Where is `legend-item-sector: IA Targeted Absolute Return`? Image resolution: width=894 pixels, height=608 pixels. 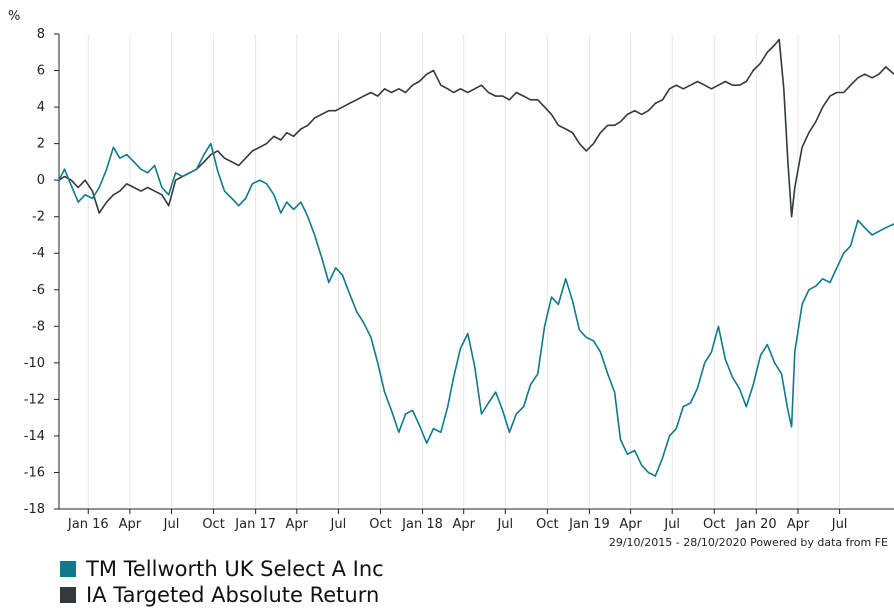 legend-item-sector: IA Targeted Absolute Return is located at coordinates (222, 595).